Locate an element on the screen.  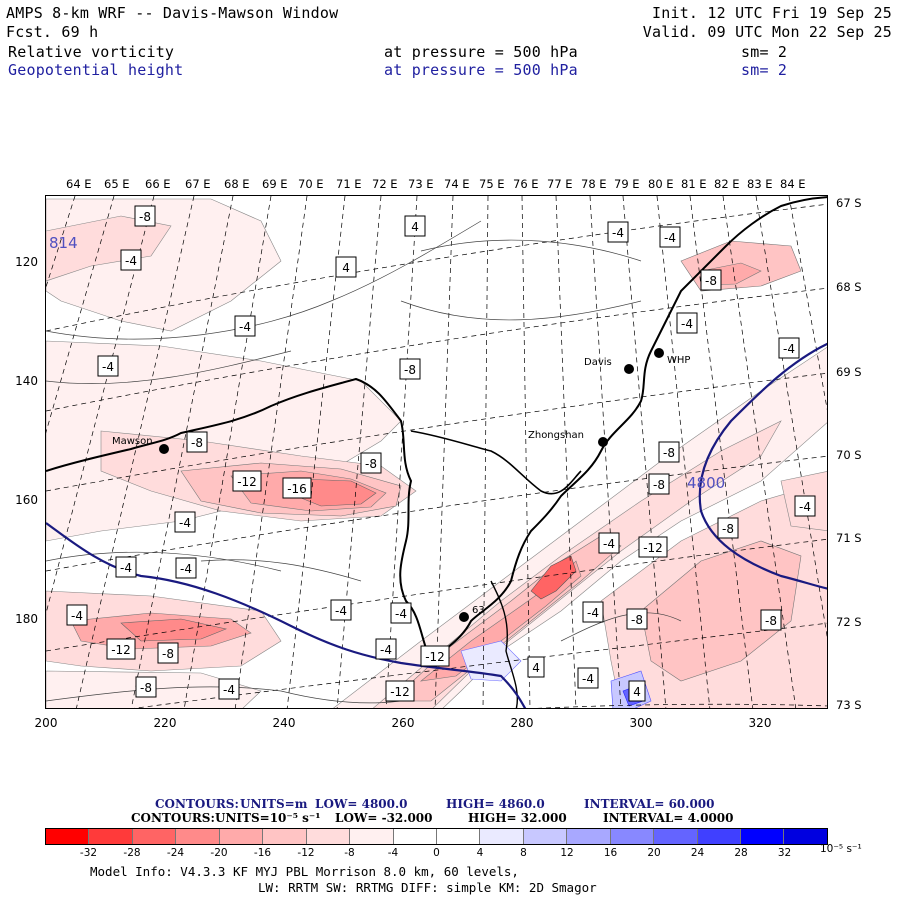
x-tick-label: 280 is located at coordinates (522, 723).